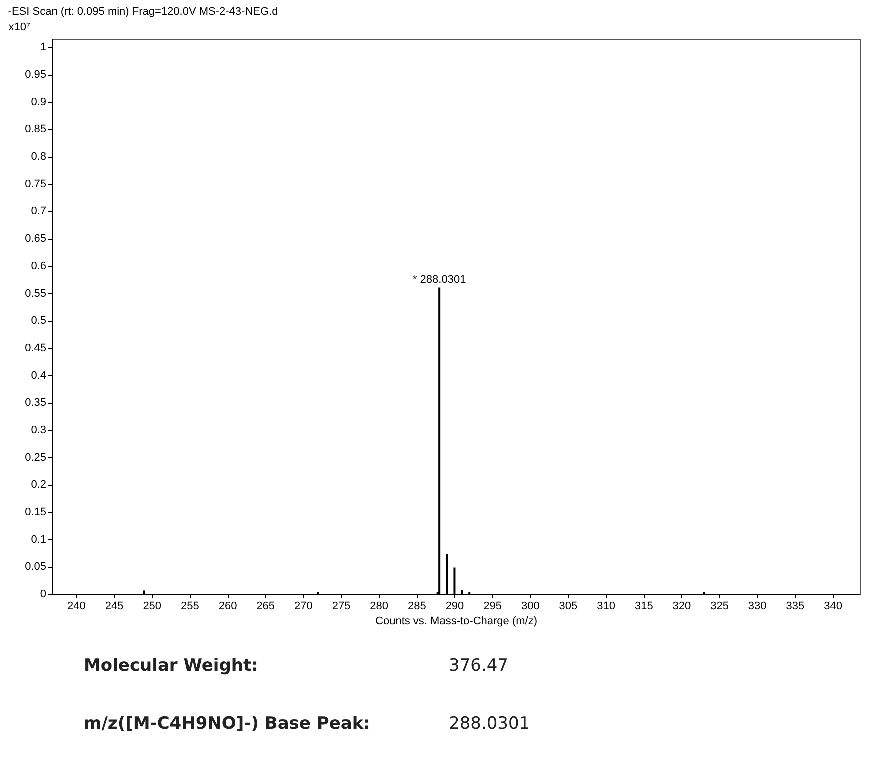 This screenshot has height=758, width=876. I want to click on x-tick-label: 340, so click(833, 606).